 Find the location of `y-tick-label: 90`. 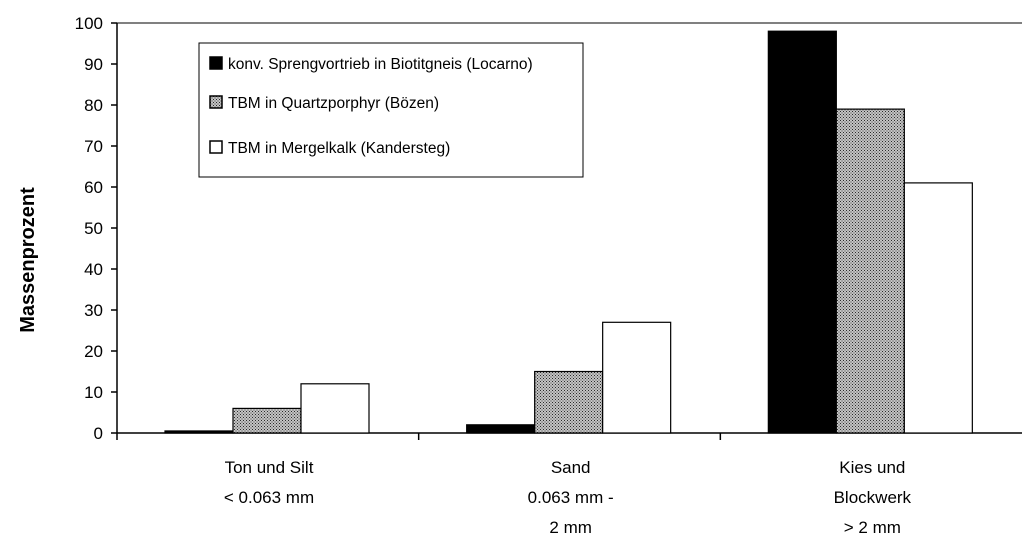

y-tick-label: 90 is located at coordinates (93, 64).